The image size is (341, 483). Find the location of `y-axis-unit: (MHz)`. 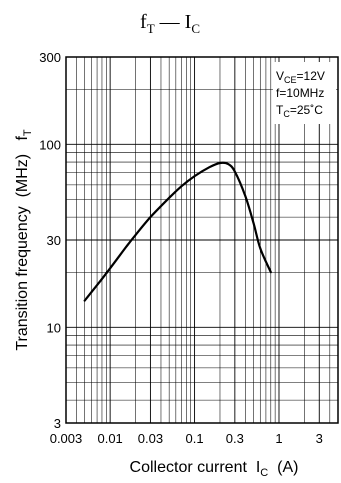

y-axis-unit: (MHz) is located at coordinates (22, 176).